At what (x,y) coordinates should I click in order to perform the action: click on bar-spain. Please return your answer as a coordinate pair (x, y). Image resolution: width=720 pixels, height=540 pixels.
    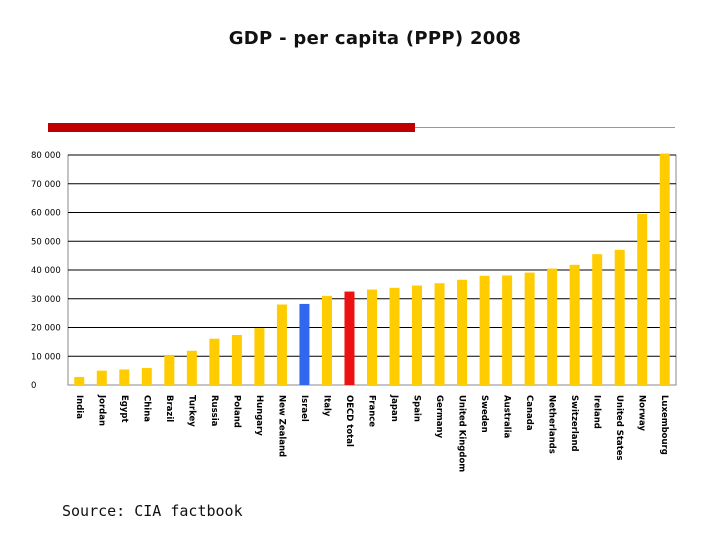
    Looking at the image, I should click on (417, 335).